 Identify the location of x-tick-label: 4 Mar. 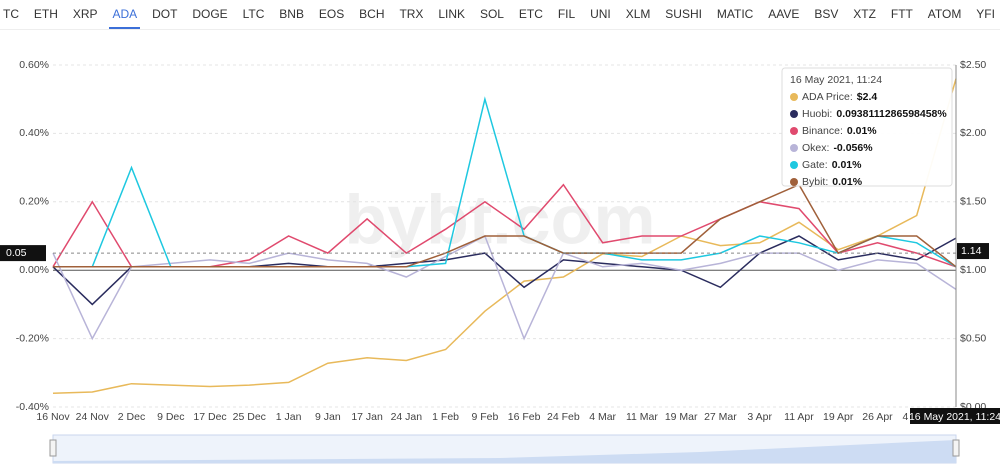
(602, 417).